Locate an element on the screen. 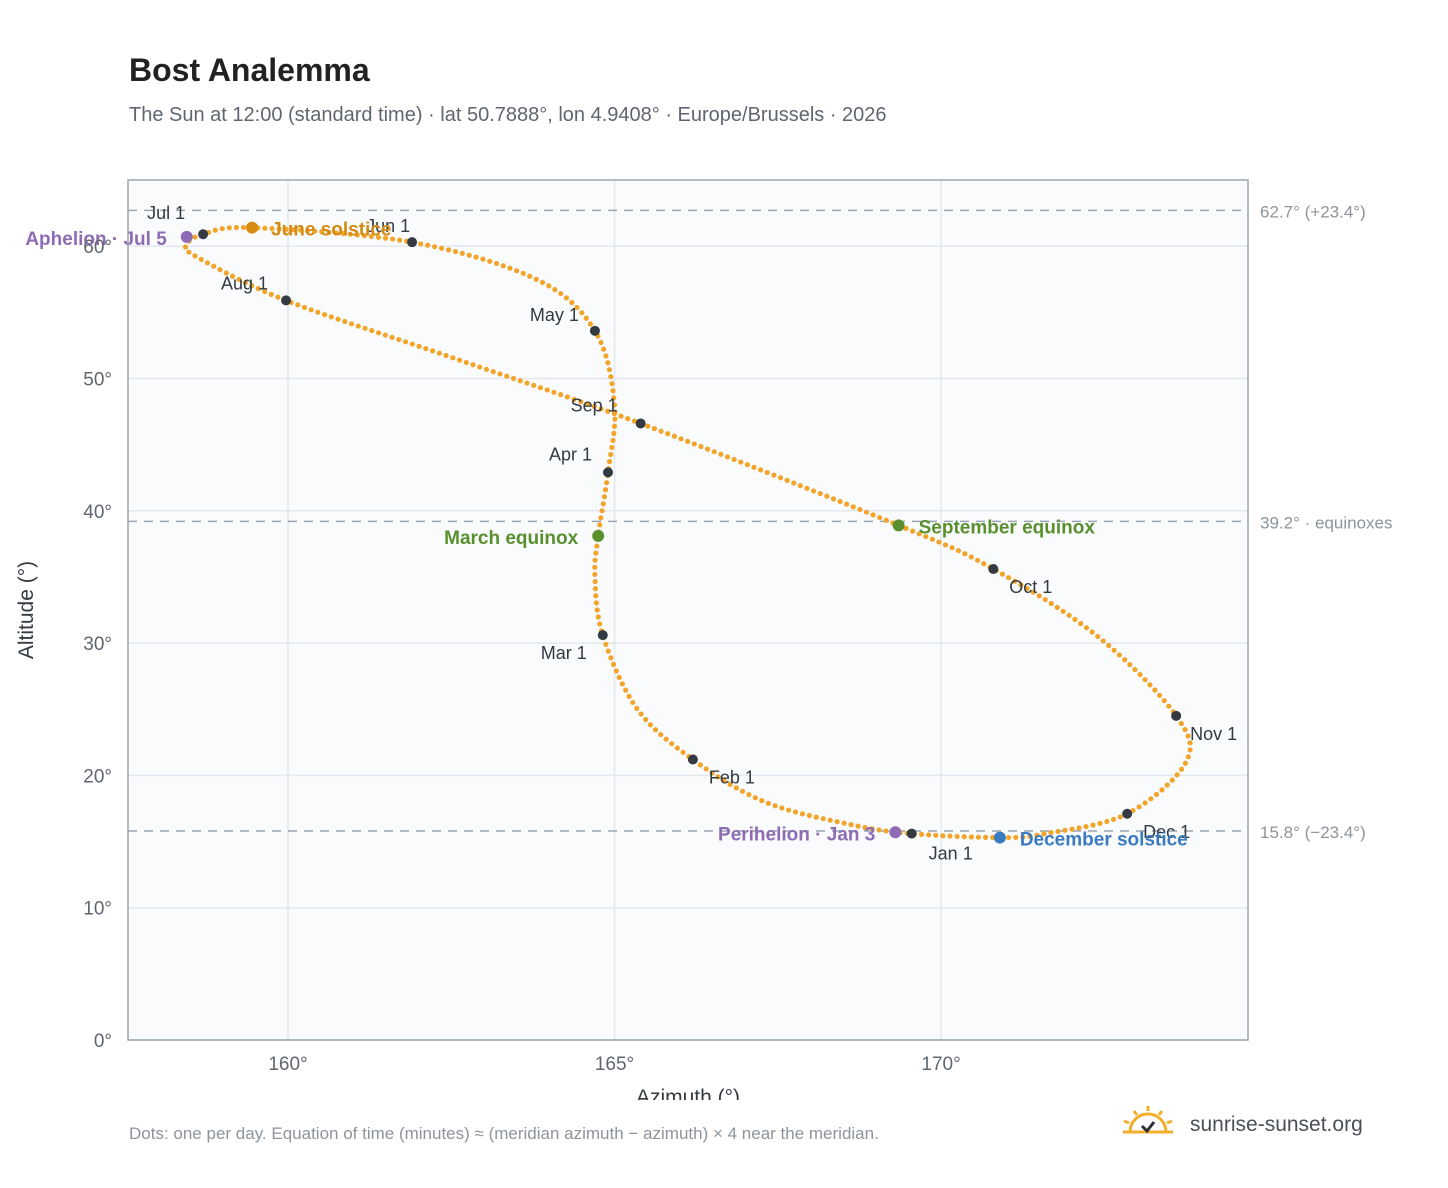 This screenshot has width=1448, height=1188. month-label: Jan 1 is located at coordinates (951, 854).